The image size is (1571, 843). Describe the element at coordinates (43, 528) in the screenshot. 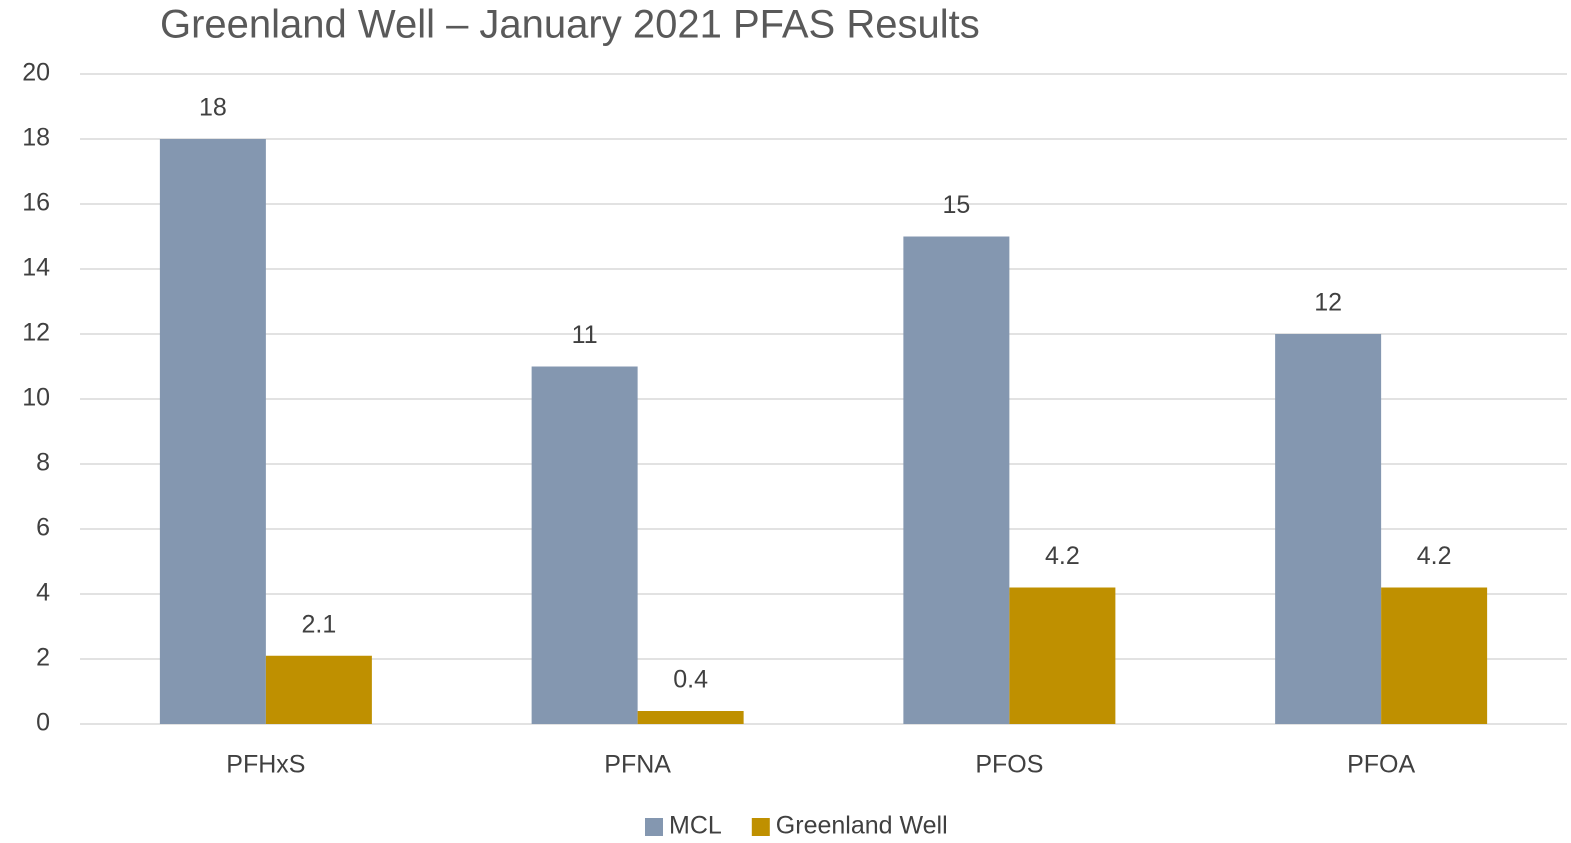

I see `y-tick-label: 6` at that location.